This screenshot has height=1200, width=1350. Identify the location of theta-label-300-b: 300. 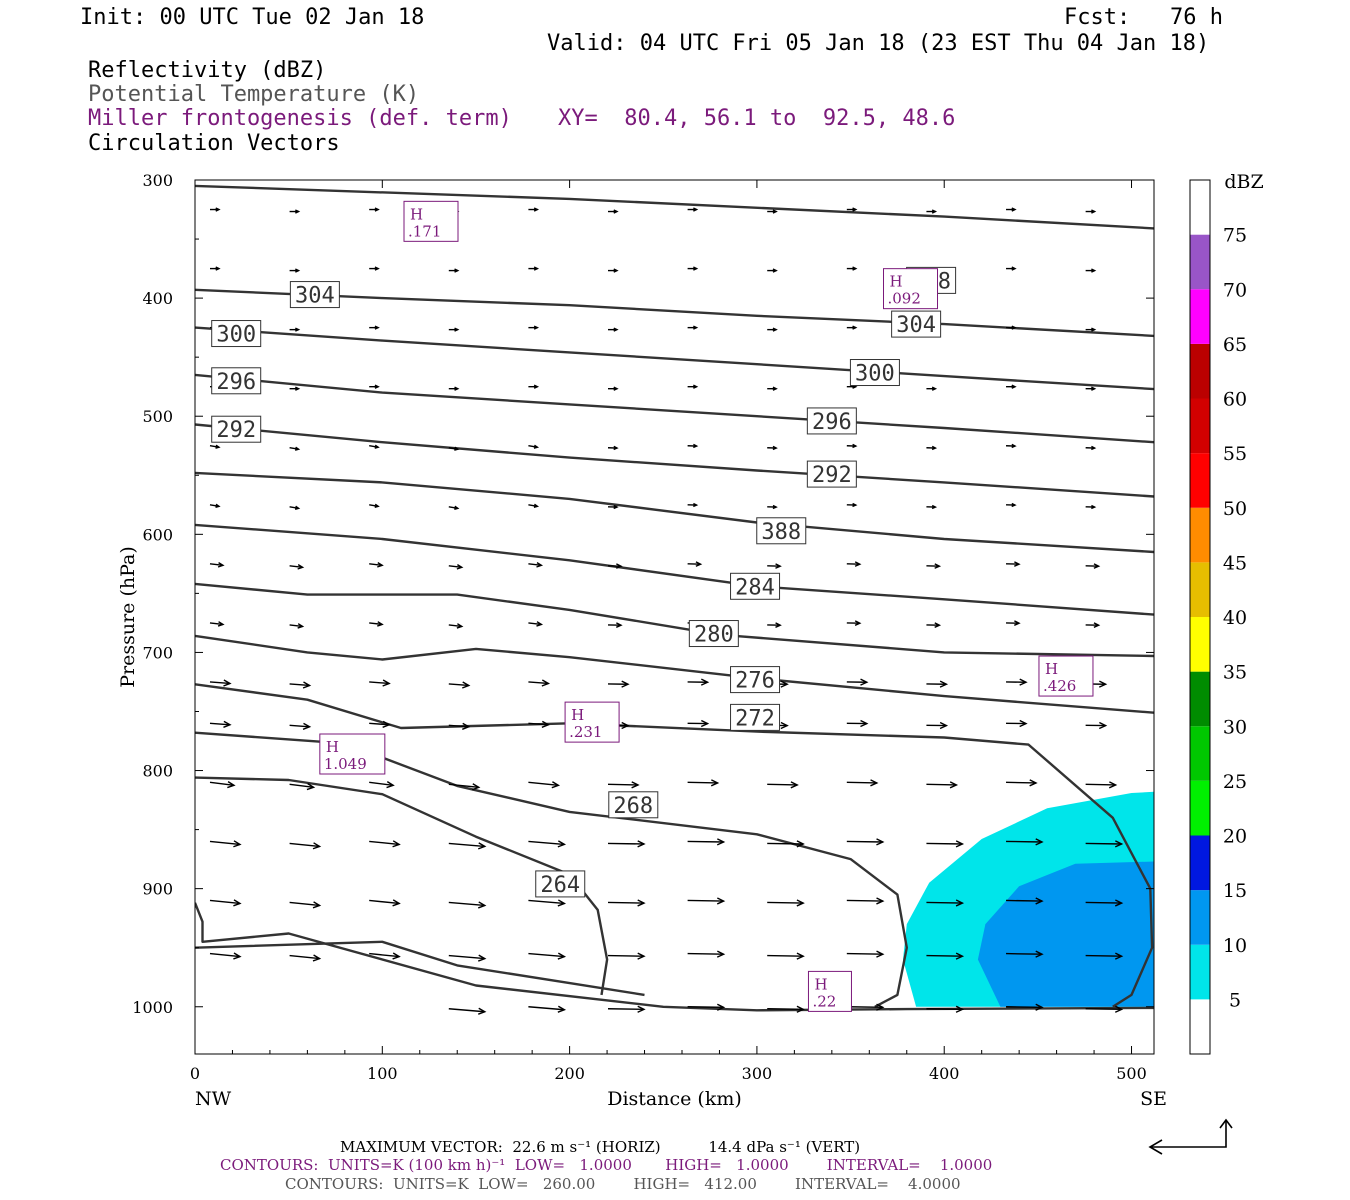
(875, 374).